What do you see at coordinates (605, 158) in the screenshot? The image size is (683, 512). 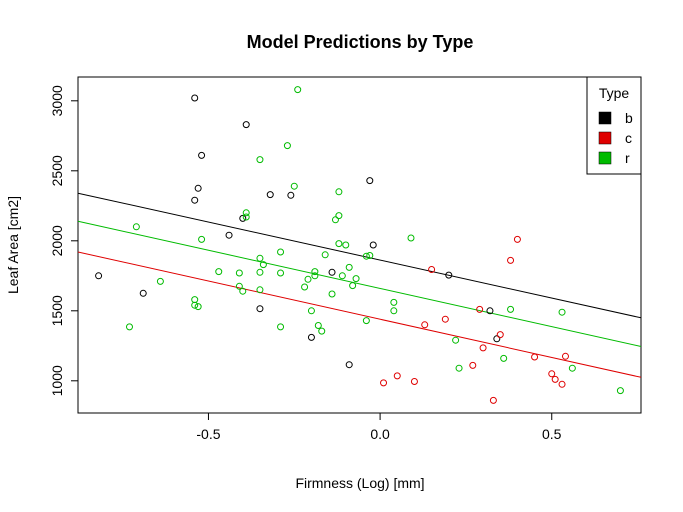 I see `legend-swatch-r` at bounding box center [605, 158].